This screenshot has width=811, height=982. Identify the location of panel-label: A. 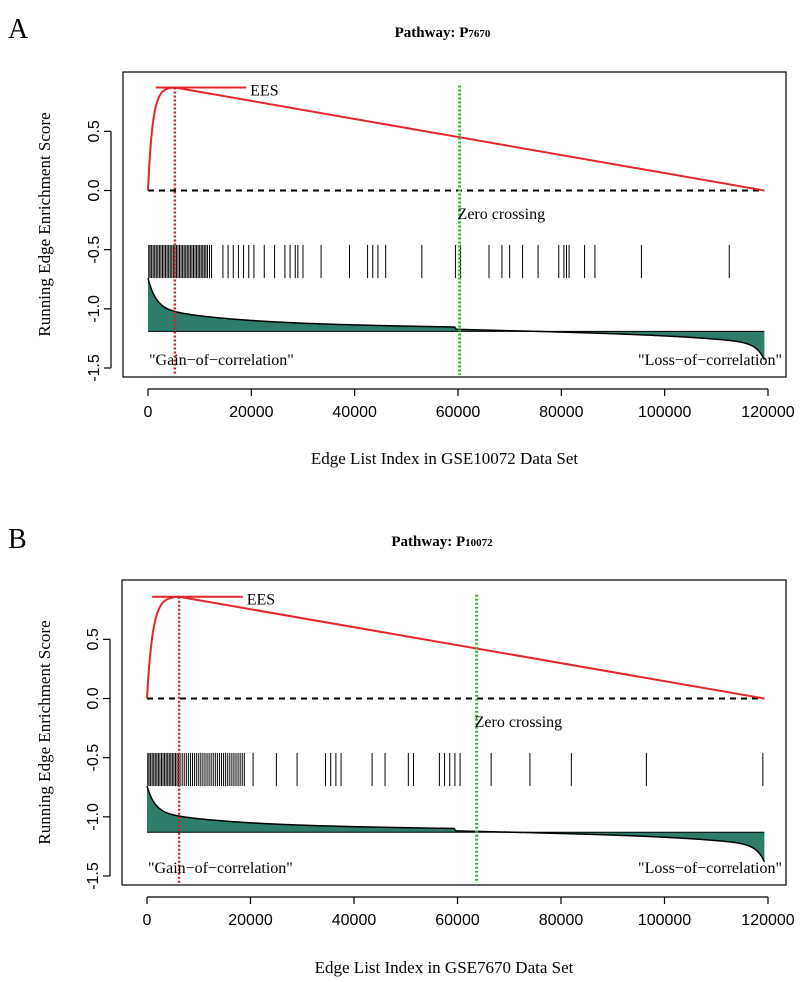
(18, 29).